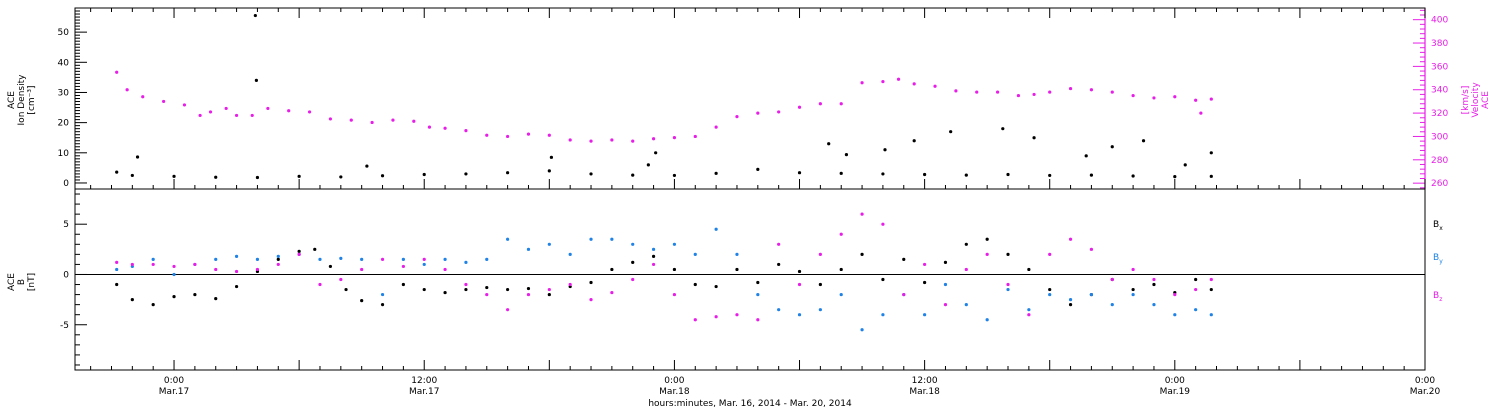 The width and height of the screenshot is (1500, 410). Describe the element at coordinates (1430, 98) in the screenshot. I see `velocity-axis-ticks: 260 280 300 320 340 360 380 400` at that location.